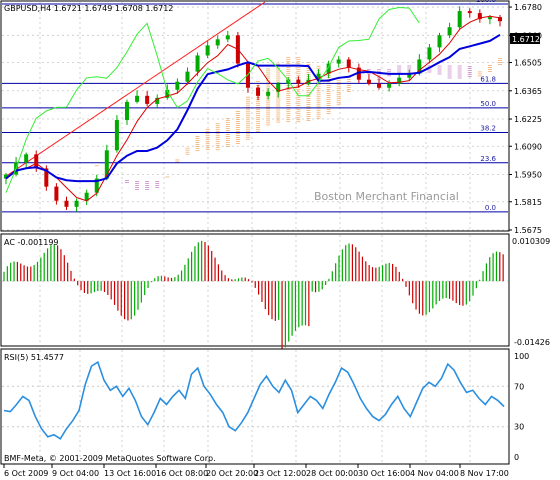 This screenshot has width=560, height=480. What do you see at coordinates (88, 8) in the screenshot?
I see `price-title: GBPUSD,H4 1.6721 1.6749 1.6708 1.6712` at bounding box center [88, 8].